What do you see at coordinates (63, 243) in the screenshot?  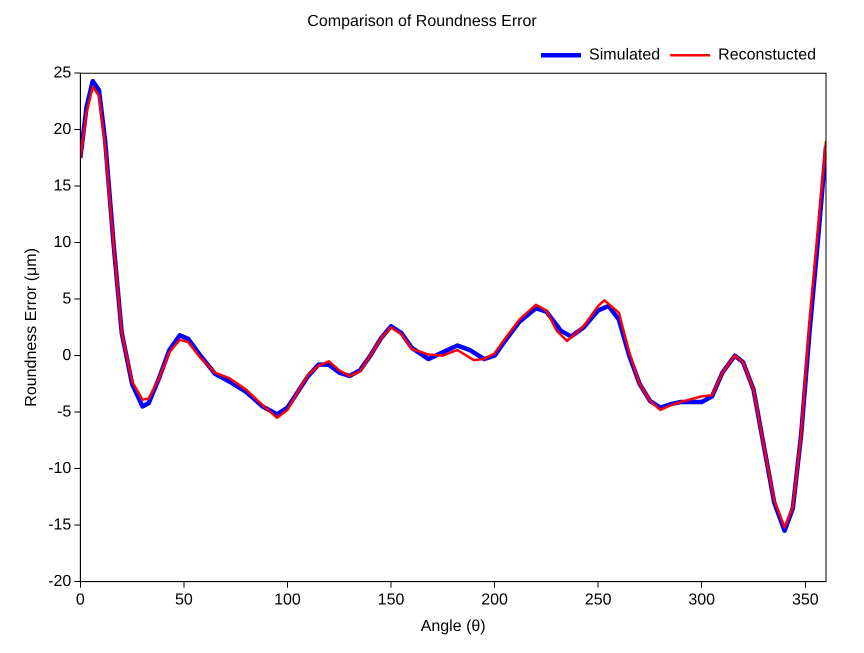 I see `y-tick-label: 10` at bounding box center [63, 243].